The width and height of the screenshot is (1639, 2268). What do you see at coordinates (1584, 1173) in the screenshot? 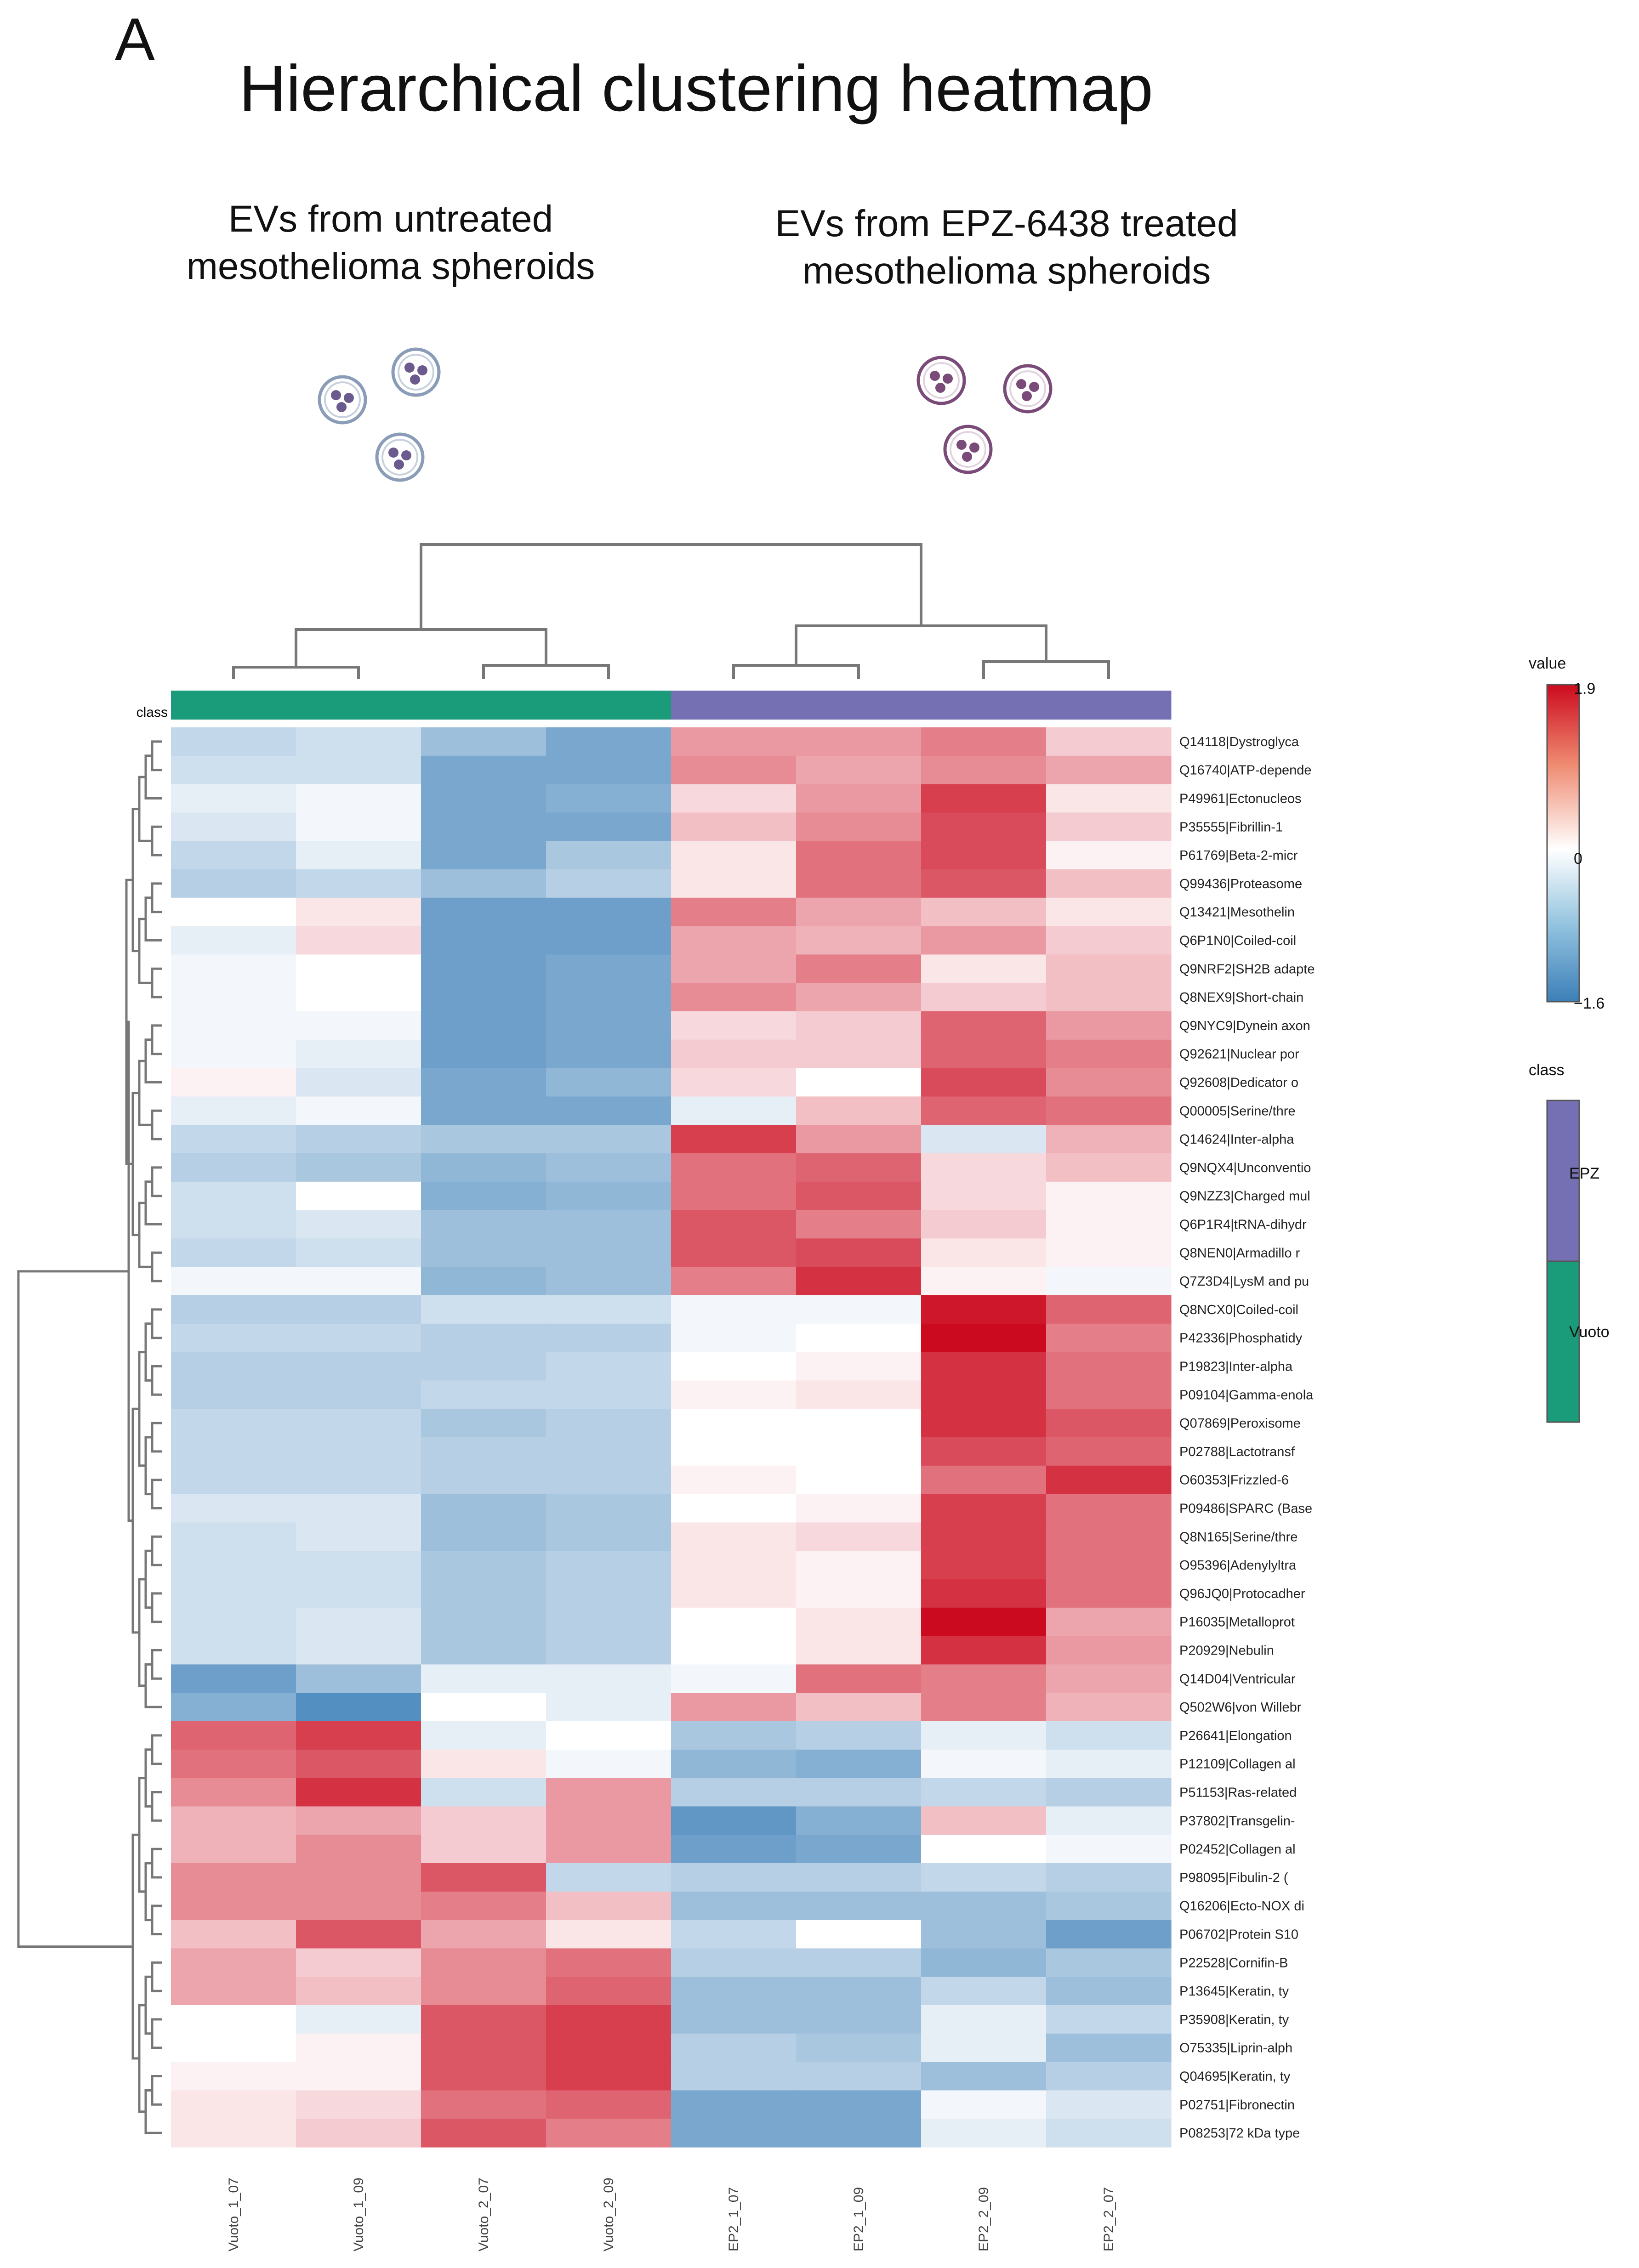
I see `class-legend-epz: EPZ` at bounding box center [1584, 1173].